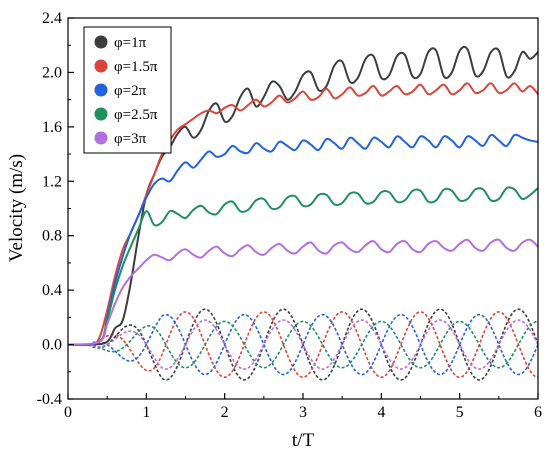  I want to click on y-tick-label: 0.8, so click(52, 236).